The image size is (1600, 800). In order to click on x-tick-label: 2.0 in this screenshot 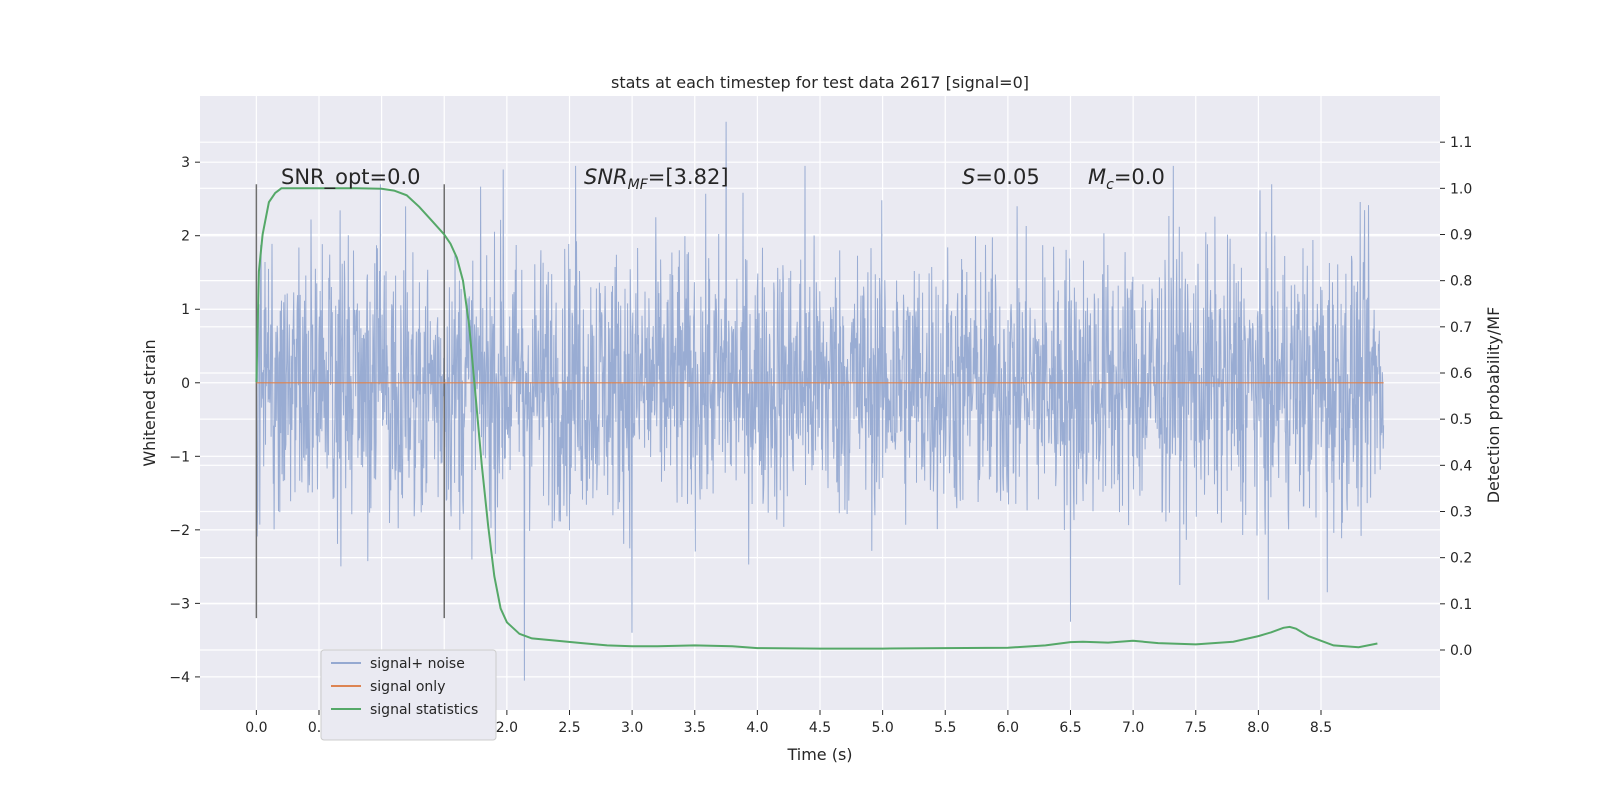, I will do `click(507, 728)`.